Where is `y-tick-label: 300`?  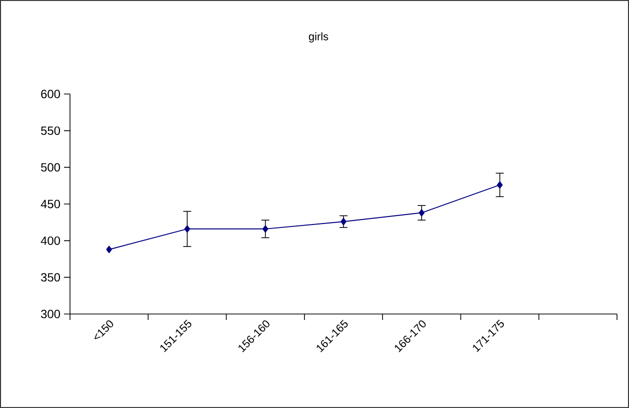 y-tick-label: 300 is located at coordinates (50, 314).